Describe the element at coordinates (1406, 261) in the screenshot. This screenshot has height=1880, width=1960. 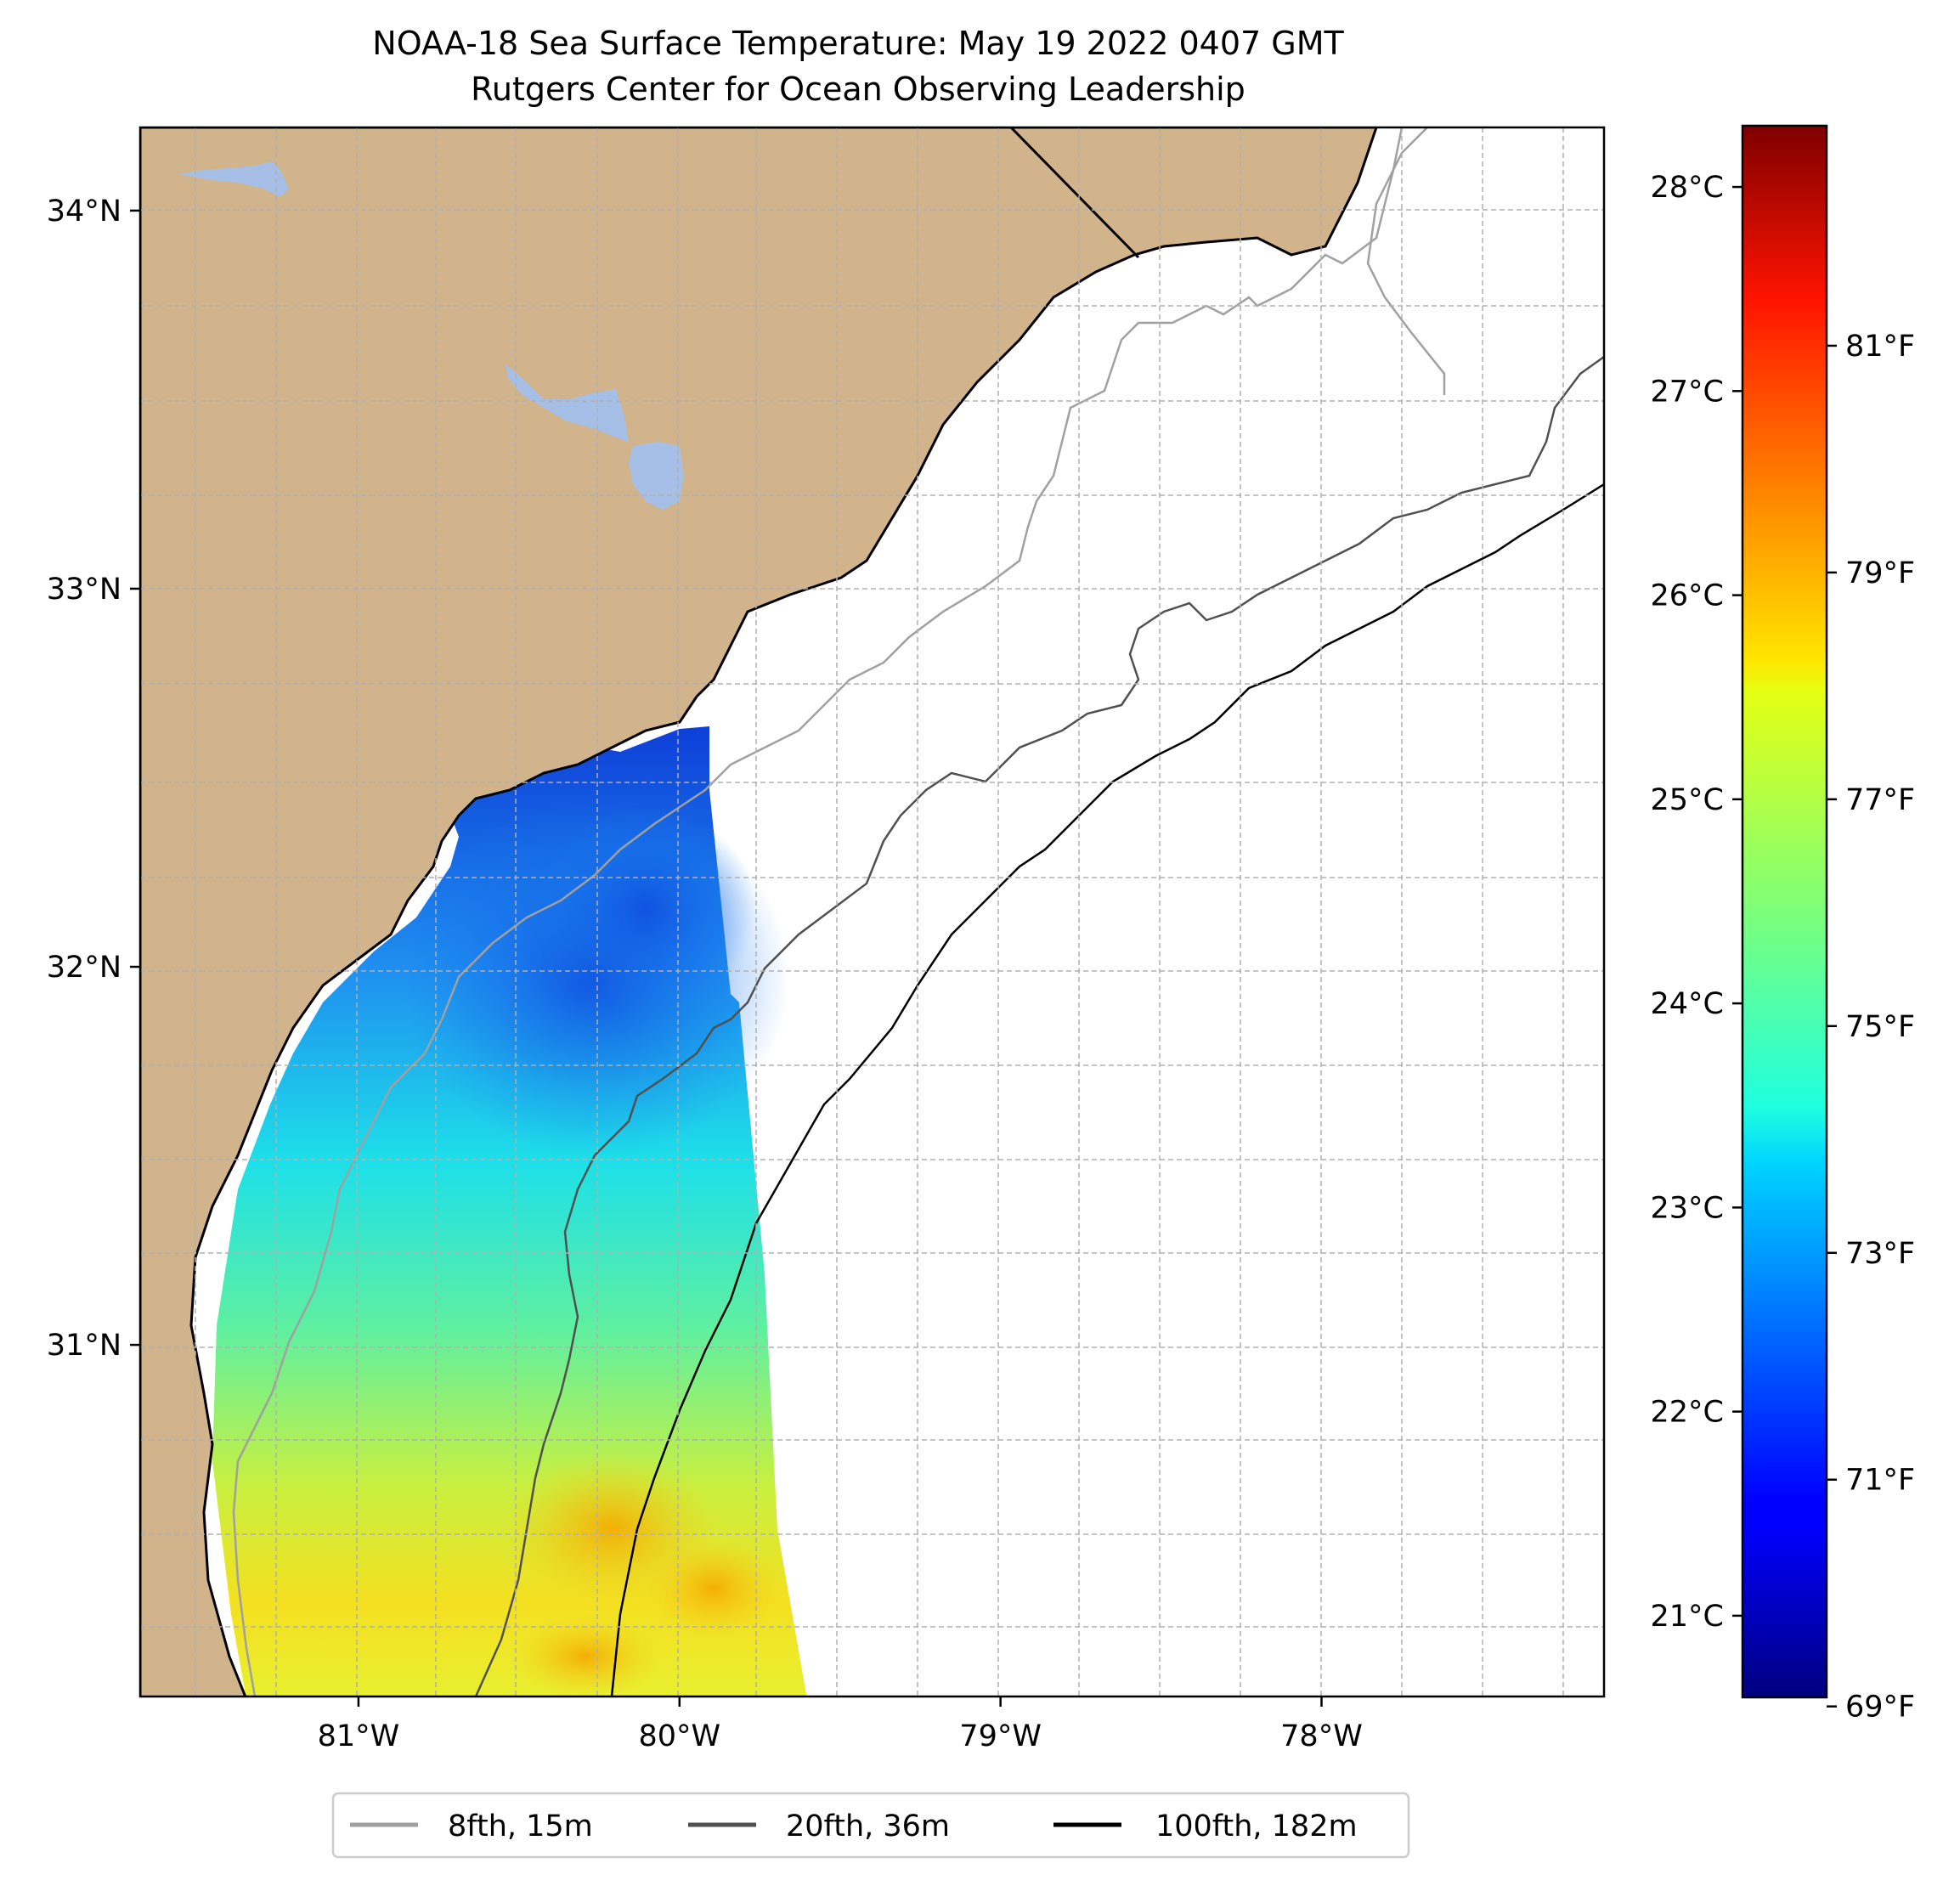
I see `contour-8fth-north` at that location.